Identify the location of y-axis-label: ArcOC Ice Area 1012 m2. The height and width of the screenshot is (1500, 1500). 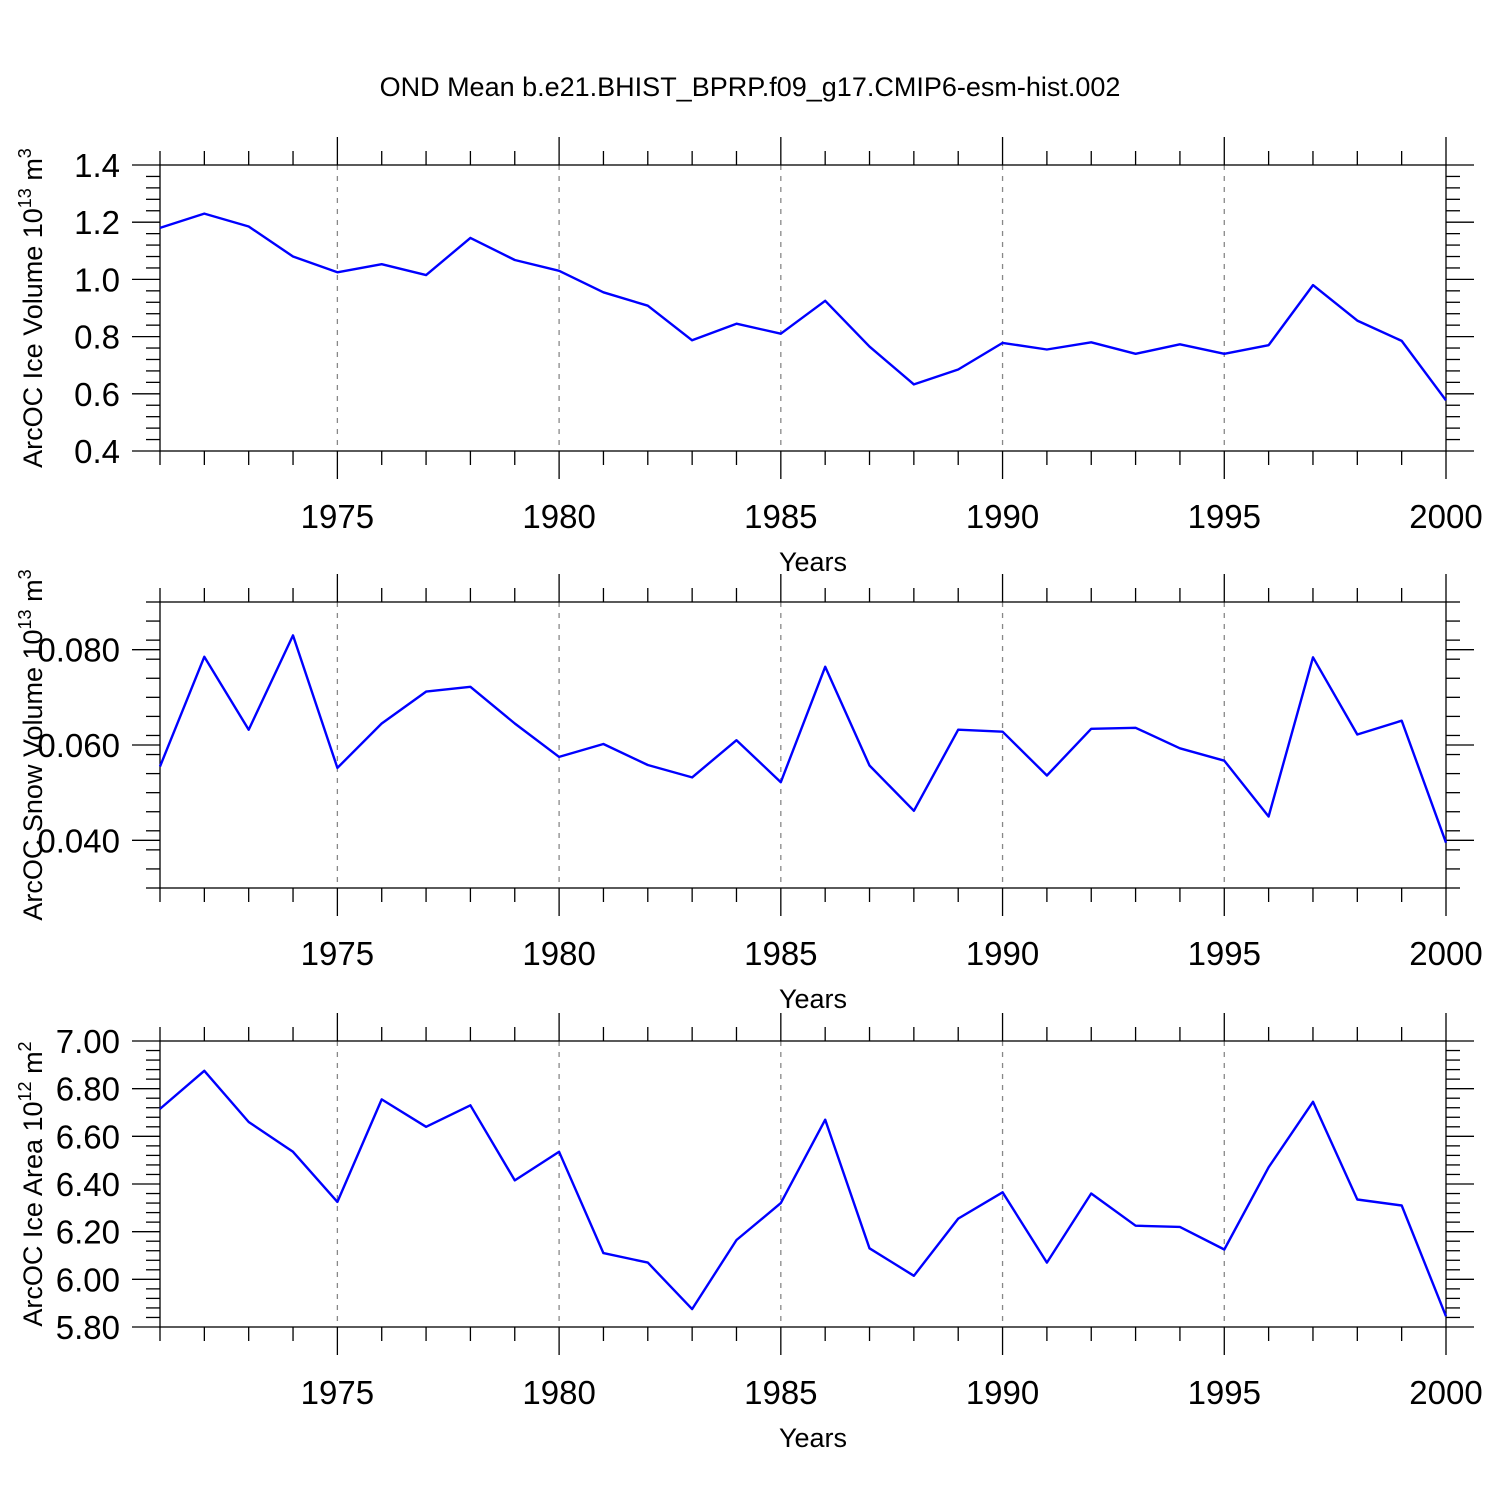
(31, 1183).